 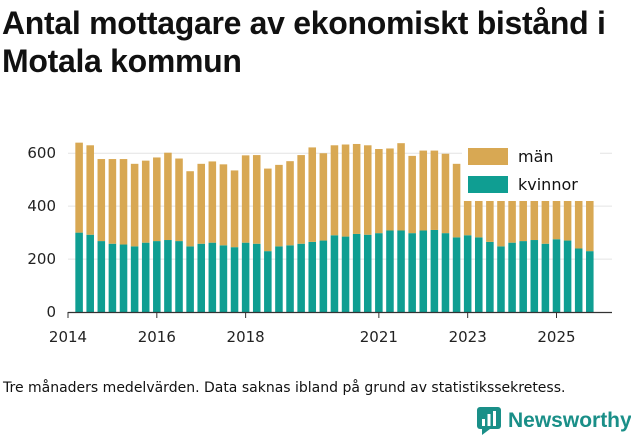 I want to click on newsworthy-brand: Newsworthy, so click(x=553, y=421).